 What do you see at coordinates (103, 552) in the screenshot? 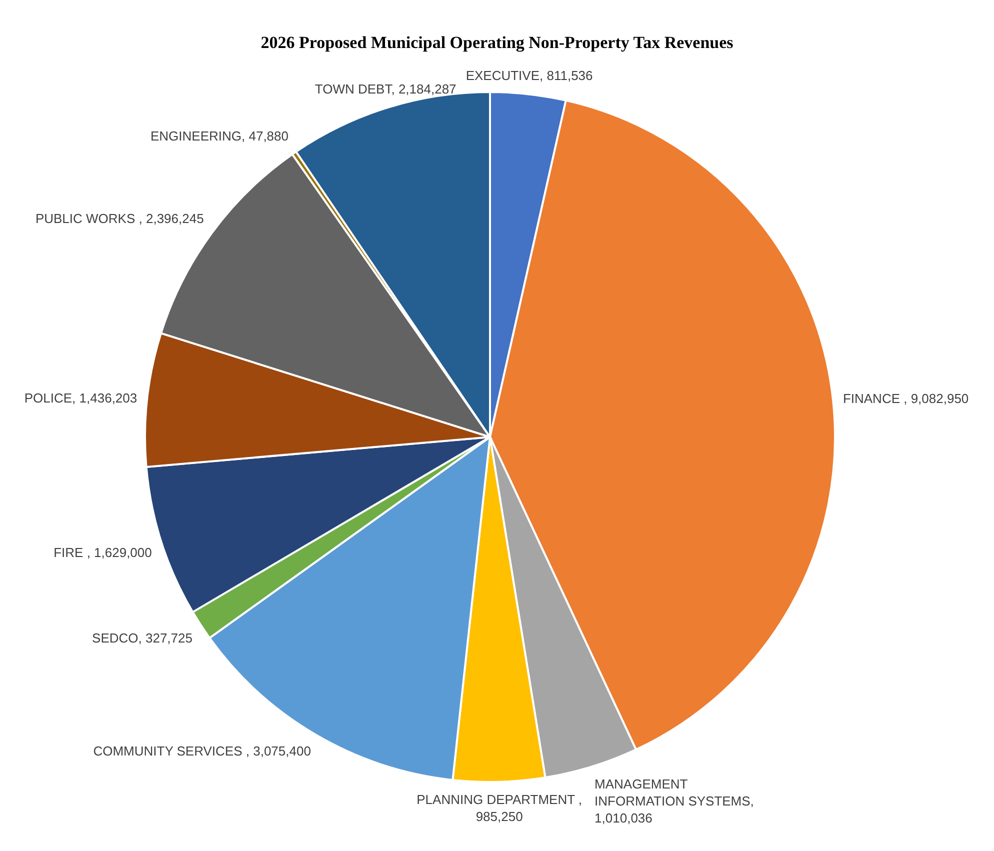
I see `slice-label: FIRE , 1,629,000` at bounding box center [103, 552].